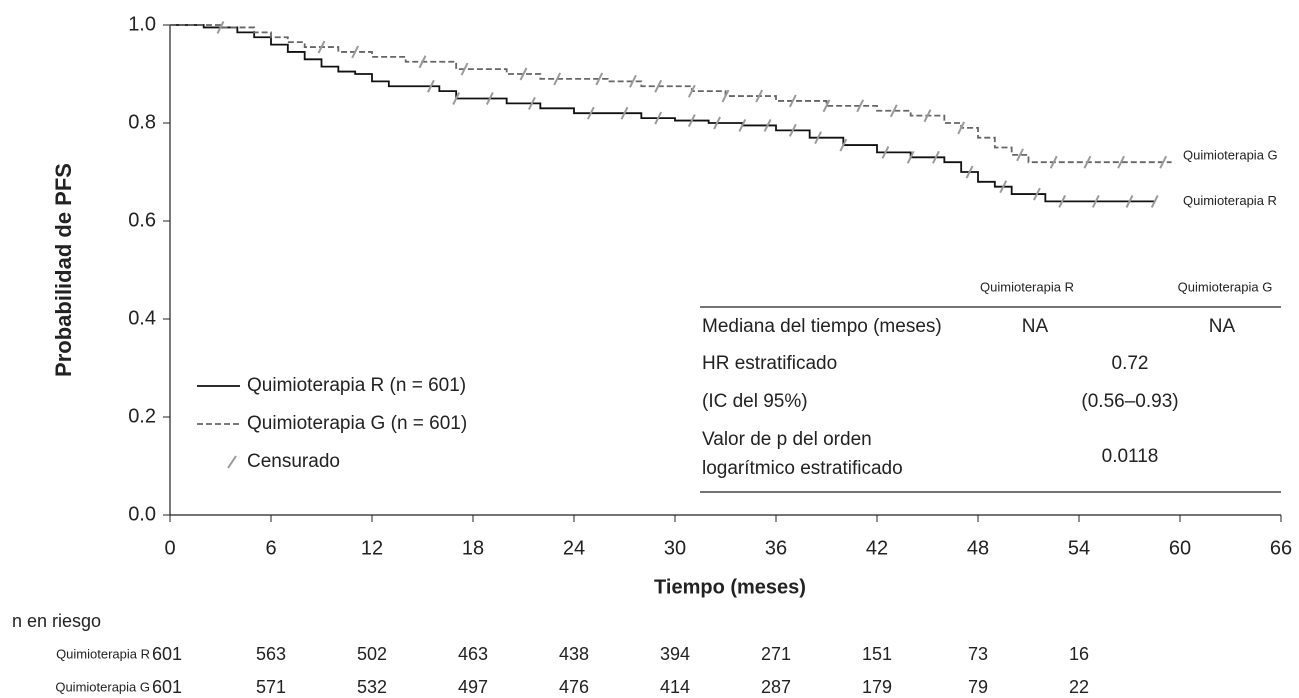 The image size is (1299, 698). What do you see at coordinates (574, 687) in the screenshot?
I see `risk-value: 476` at bounding box center [574, 687].